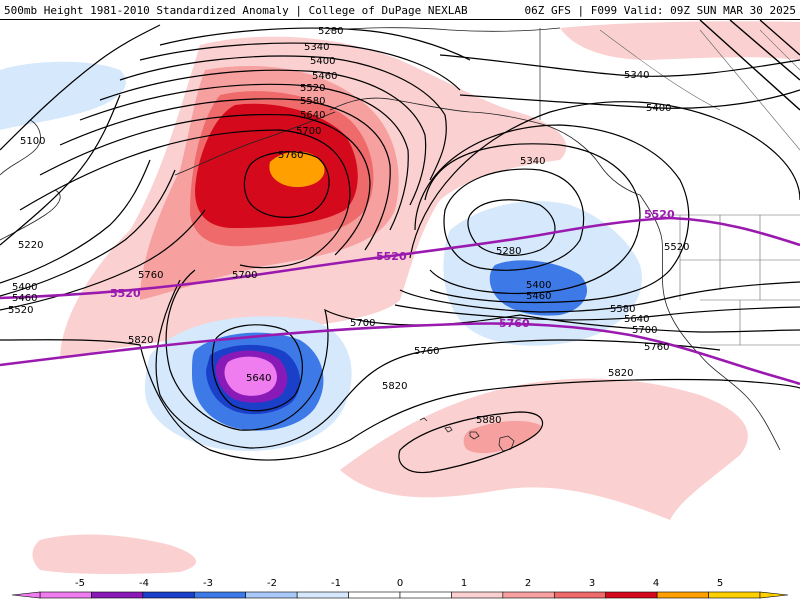 The height and width of the screenshot is (604, 800). I want to click on contour-5400-east, so click(532, 218).